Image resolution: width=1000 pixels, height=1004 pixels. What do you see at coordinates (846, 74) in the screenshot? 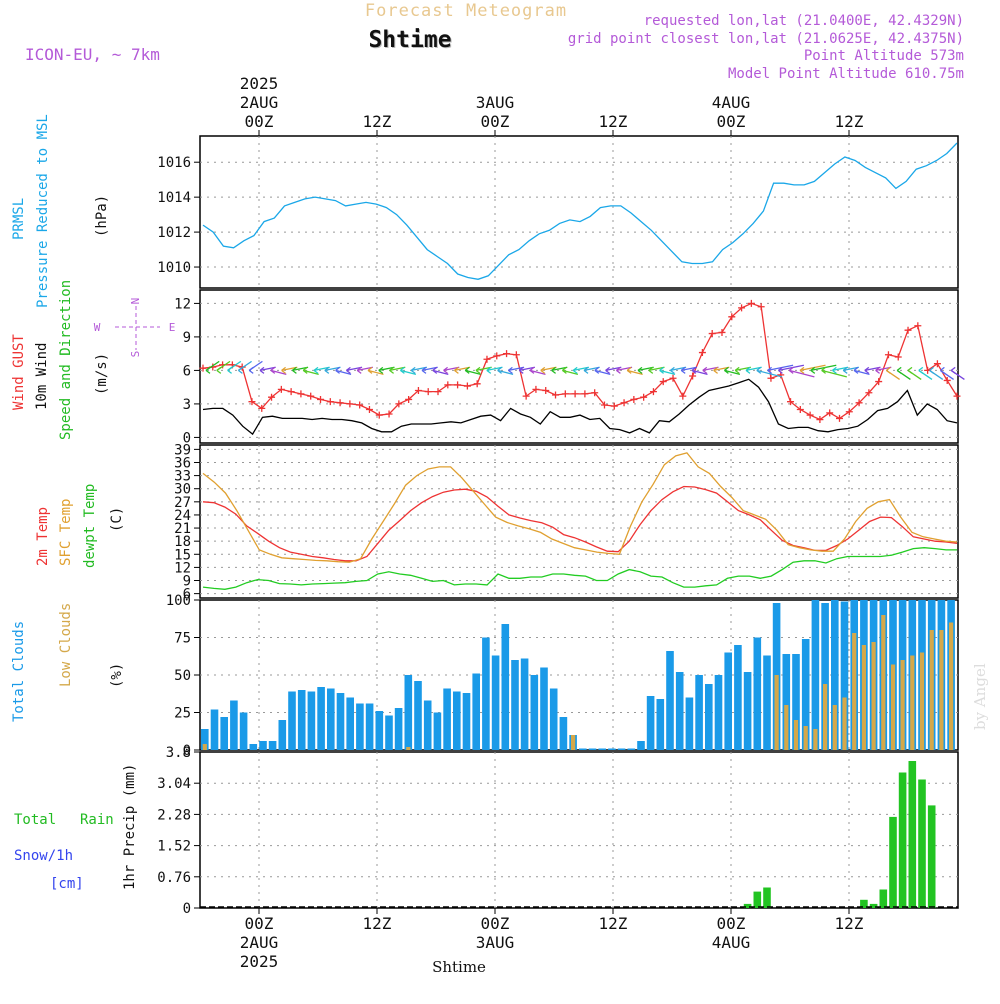
I see `model-altitude: Model Point Altitude 610.75m` at bounding box center [846, 74].